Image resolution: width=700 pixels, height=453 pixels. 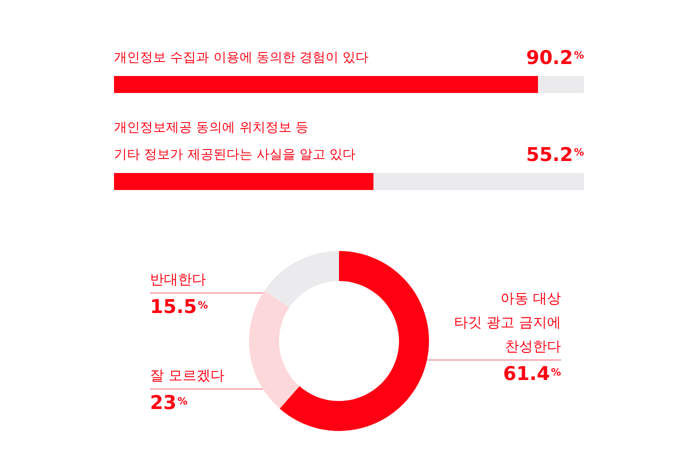 What do you see at coordinates (187, 376) in the screenshot?
I see `slice-label: 잘 모르겠다` at bounding box center [187, 376].